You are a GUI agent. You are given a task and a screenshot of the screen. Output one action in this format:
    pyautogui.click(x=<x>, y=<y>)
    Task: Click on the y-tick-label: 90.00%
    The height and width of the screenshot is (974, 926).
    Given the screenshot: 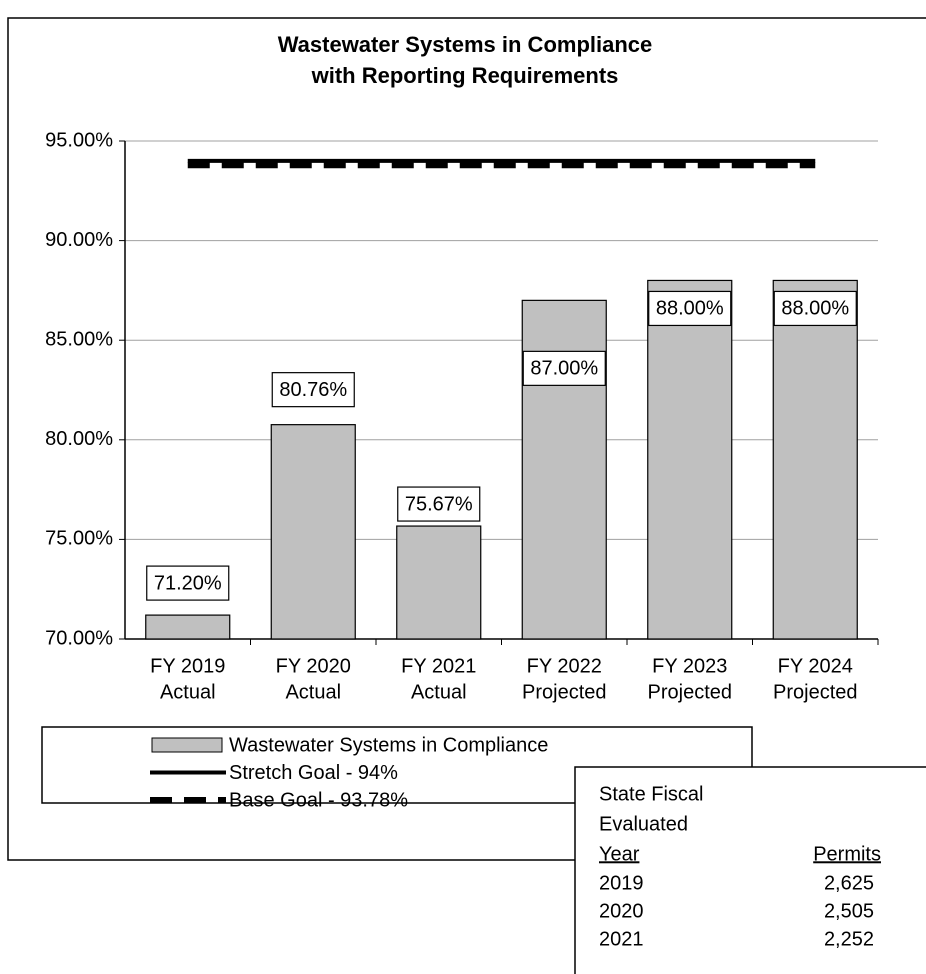 What is the action you would take?
    pyautogui.click(x=79, y=240)
    